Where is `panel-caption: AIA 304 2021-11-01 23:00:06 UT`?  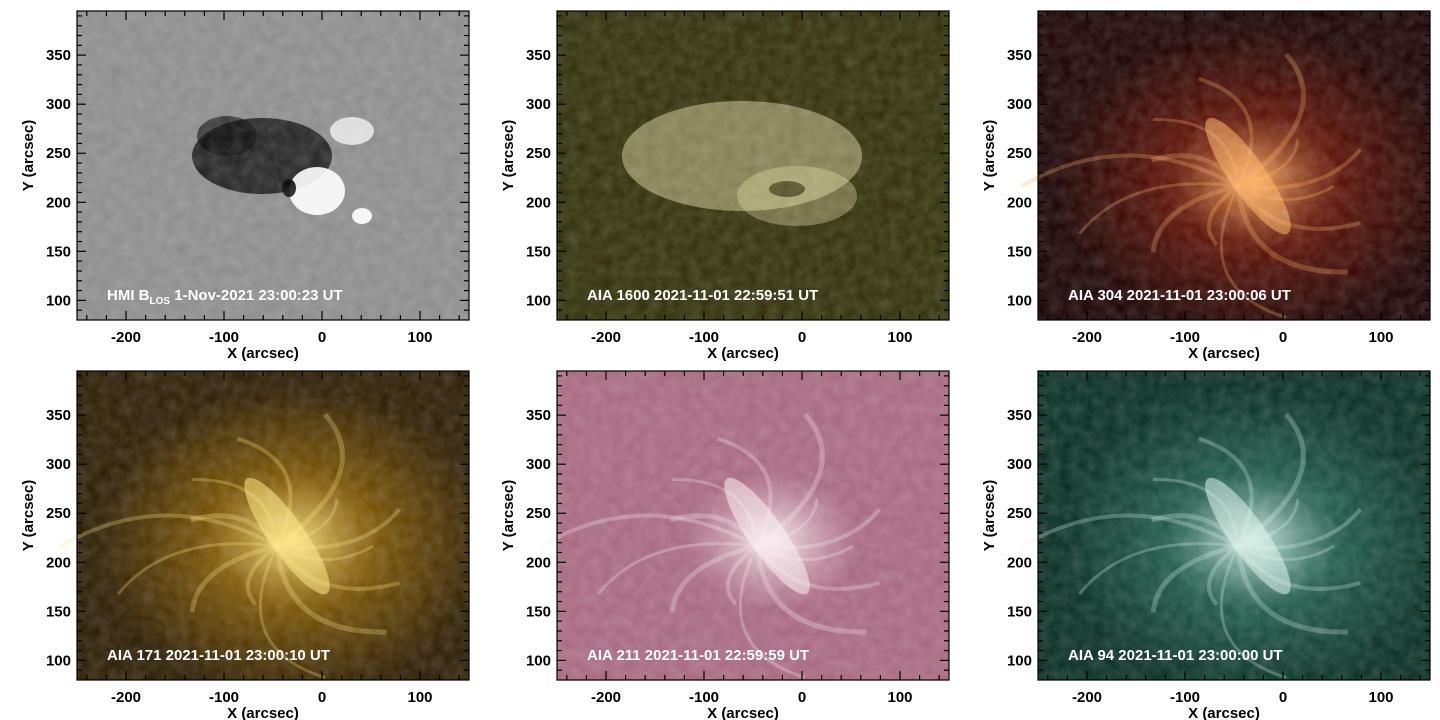 panel-caption: AIA 304 2021-11-01 23:00:06 UT is located at coordinates (1179, 295).